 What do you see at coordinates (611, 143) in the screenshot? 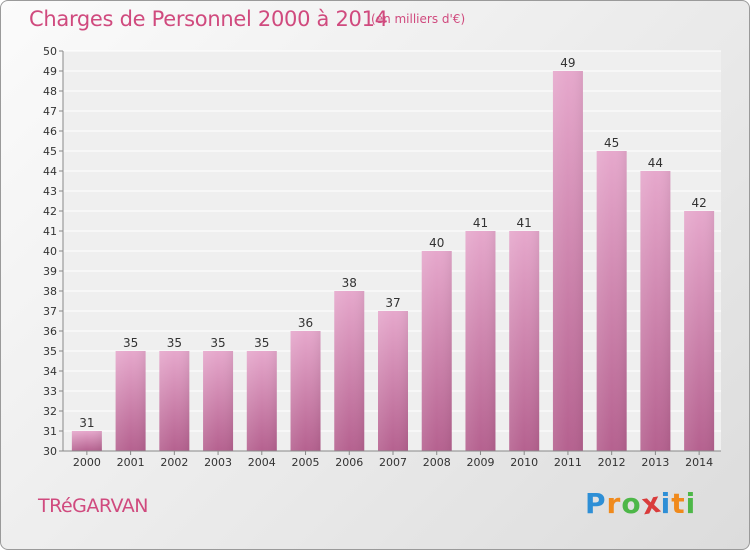
I see `value-label: 45` at bounding box center [611, 143].